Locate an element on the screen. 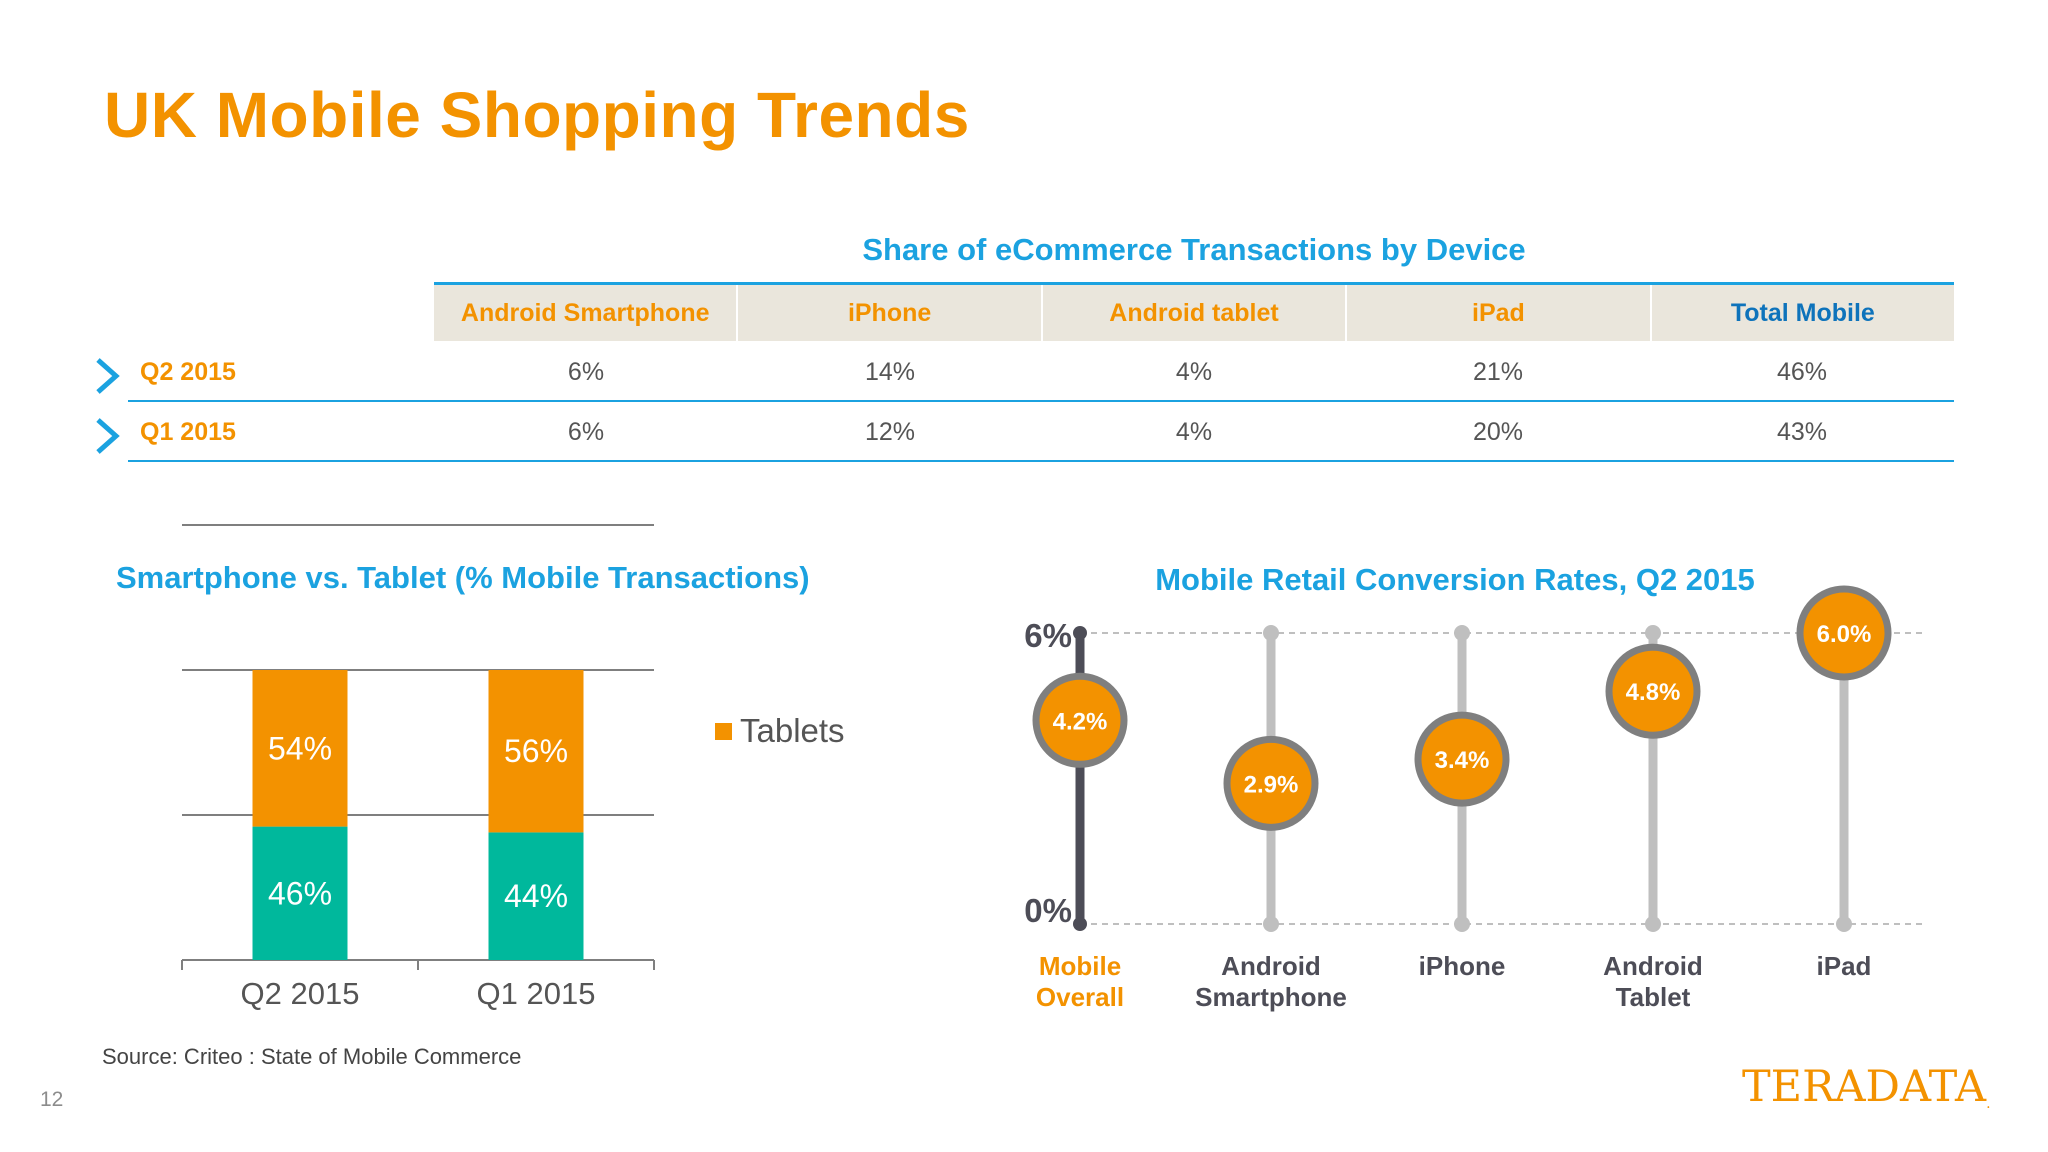 The image size is (2048, 1152). x-tick-label: Q1 2015 is located at coordinates (536, 993).